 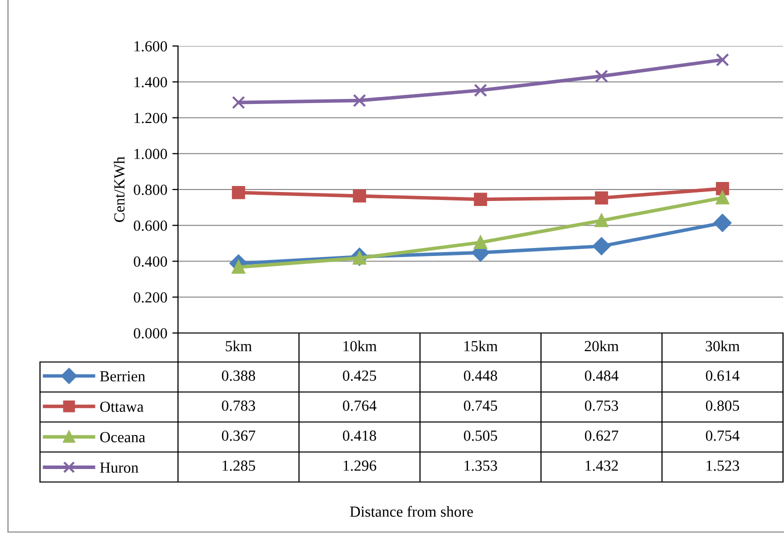 What do you see at coordinates (150, 154) in the screenshot?
I see `y-tick-label: 1.000` at bounding box center [150, 154].